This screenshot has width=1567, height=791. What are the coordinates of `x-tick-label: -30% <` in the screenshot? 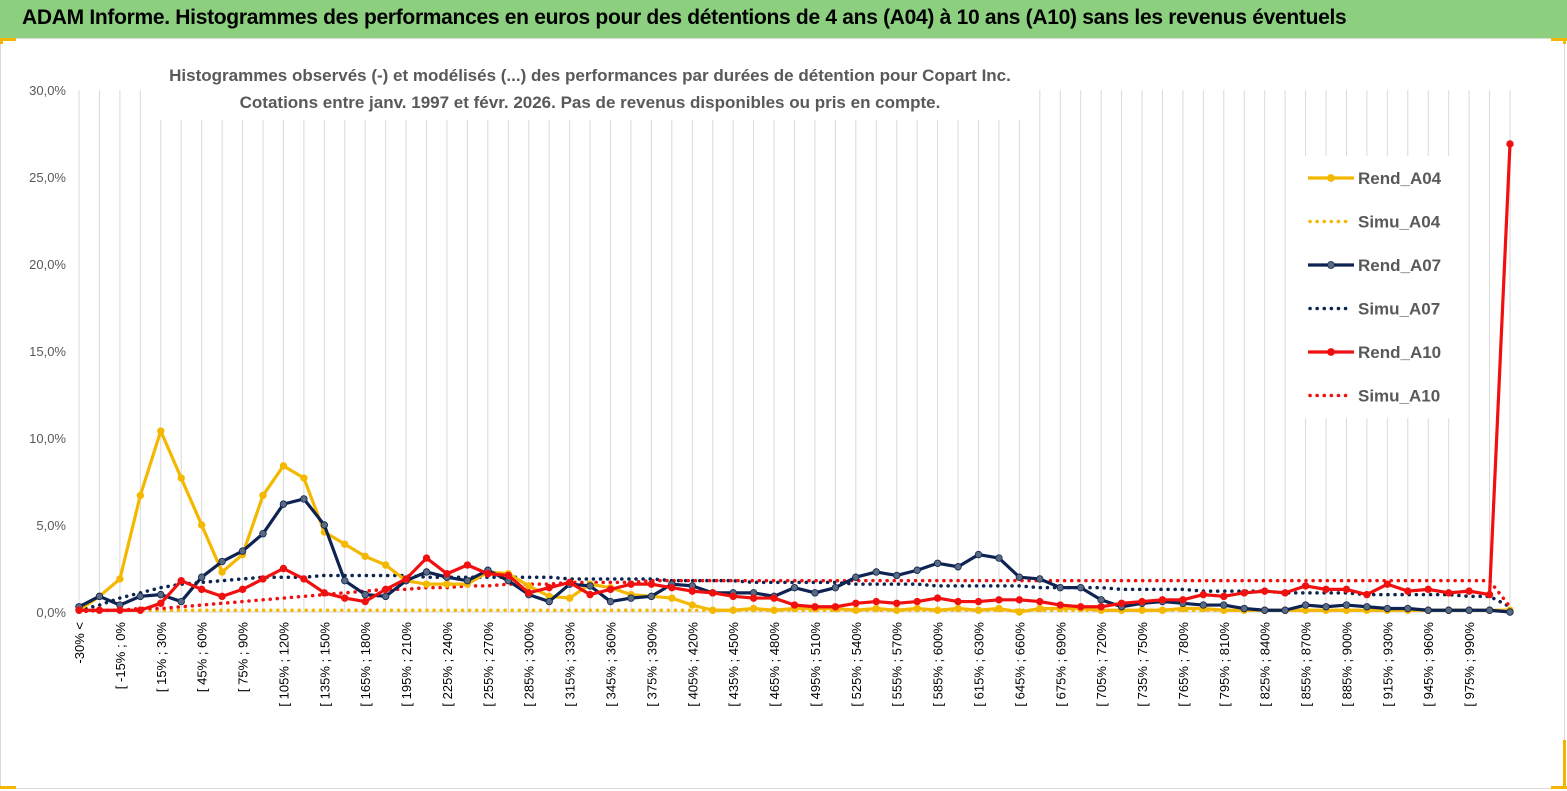 It's located at (79, 643).